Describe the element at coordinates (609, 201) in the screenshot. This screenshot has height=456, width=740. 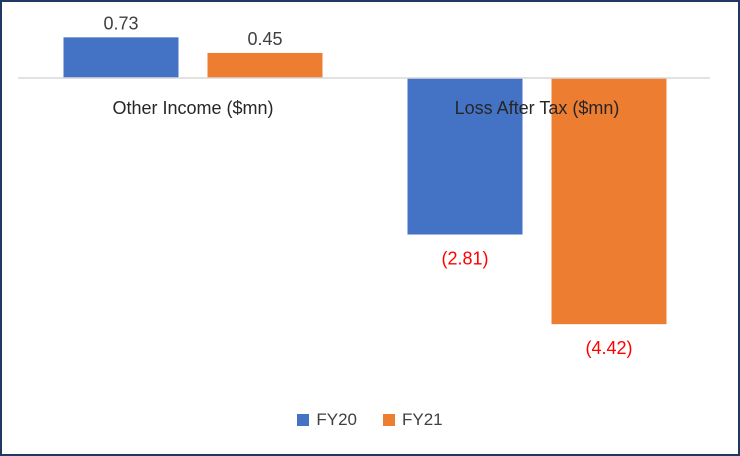
I see `bar-fy21-loss-after-tax-mn` at that location.